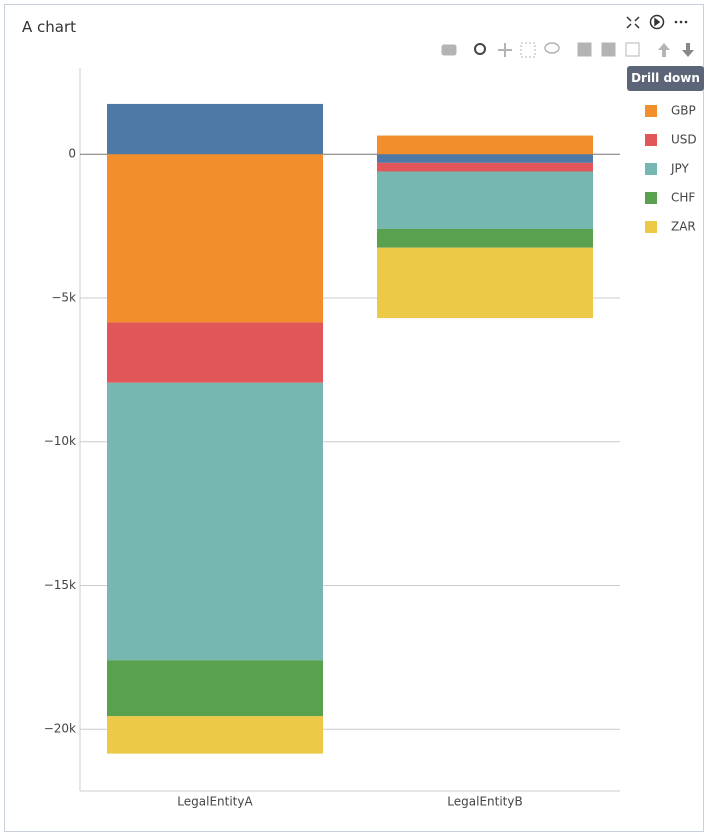 The width and height of the screenshot is (707, 837). Describe the element at coordinates (608, 49) in the screenshot. I see `zoom-out-icon` at that location.